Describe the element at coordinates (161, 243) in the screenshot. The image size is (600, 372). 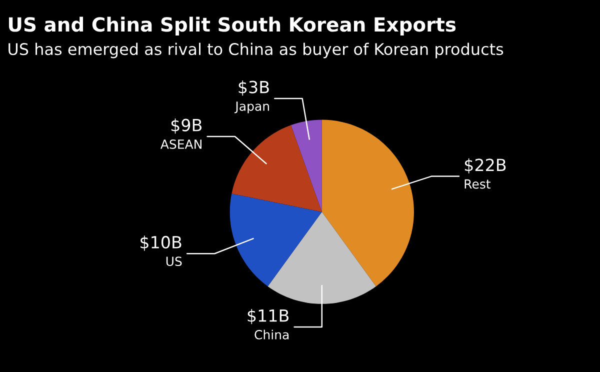
I see `data-label: $10B` at that location.